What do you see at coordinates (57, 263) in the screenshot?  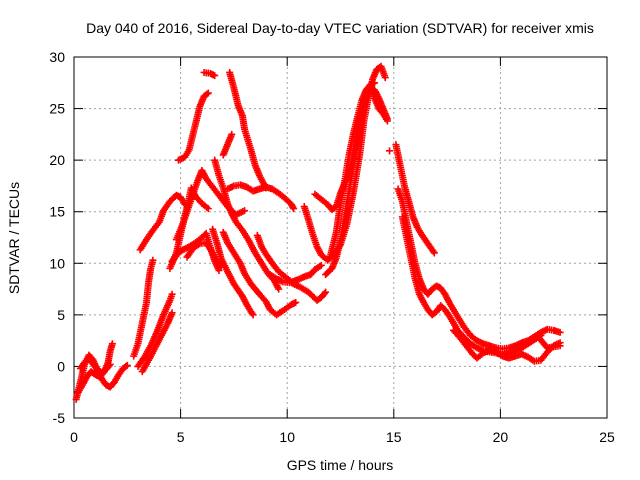 I see `y-tick-label: 10` at bounding box center [57, 263].